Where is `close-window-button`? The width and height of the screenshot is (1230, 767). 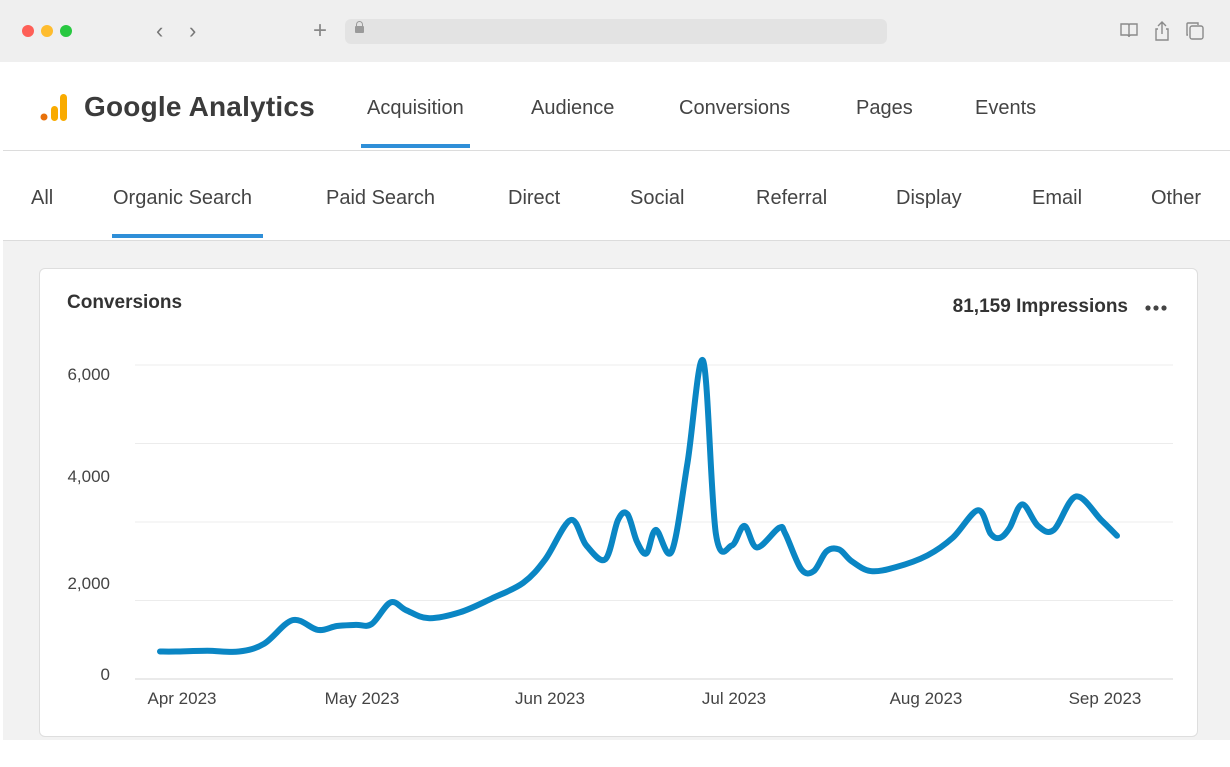 close-window-button is located at coordinates (28, 31).